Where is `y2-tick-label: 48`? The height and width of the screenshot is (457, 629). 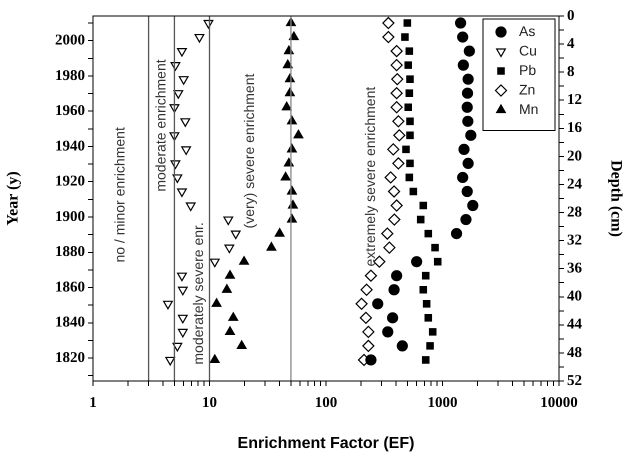 y2-tick-label: 48 is located at coordinates (574, 352).